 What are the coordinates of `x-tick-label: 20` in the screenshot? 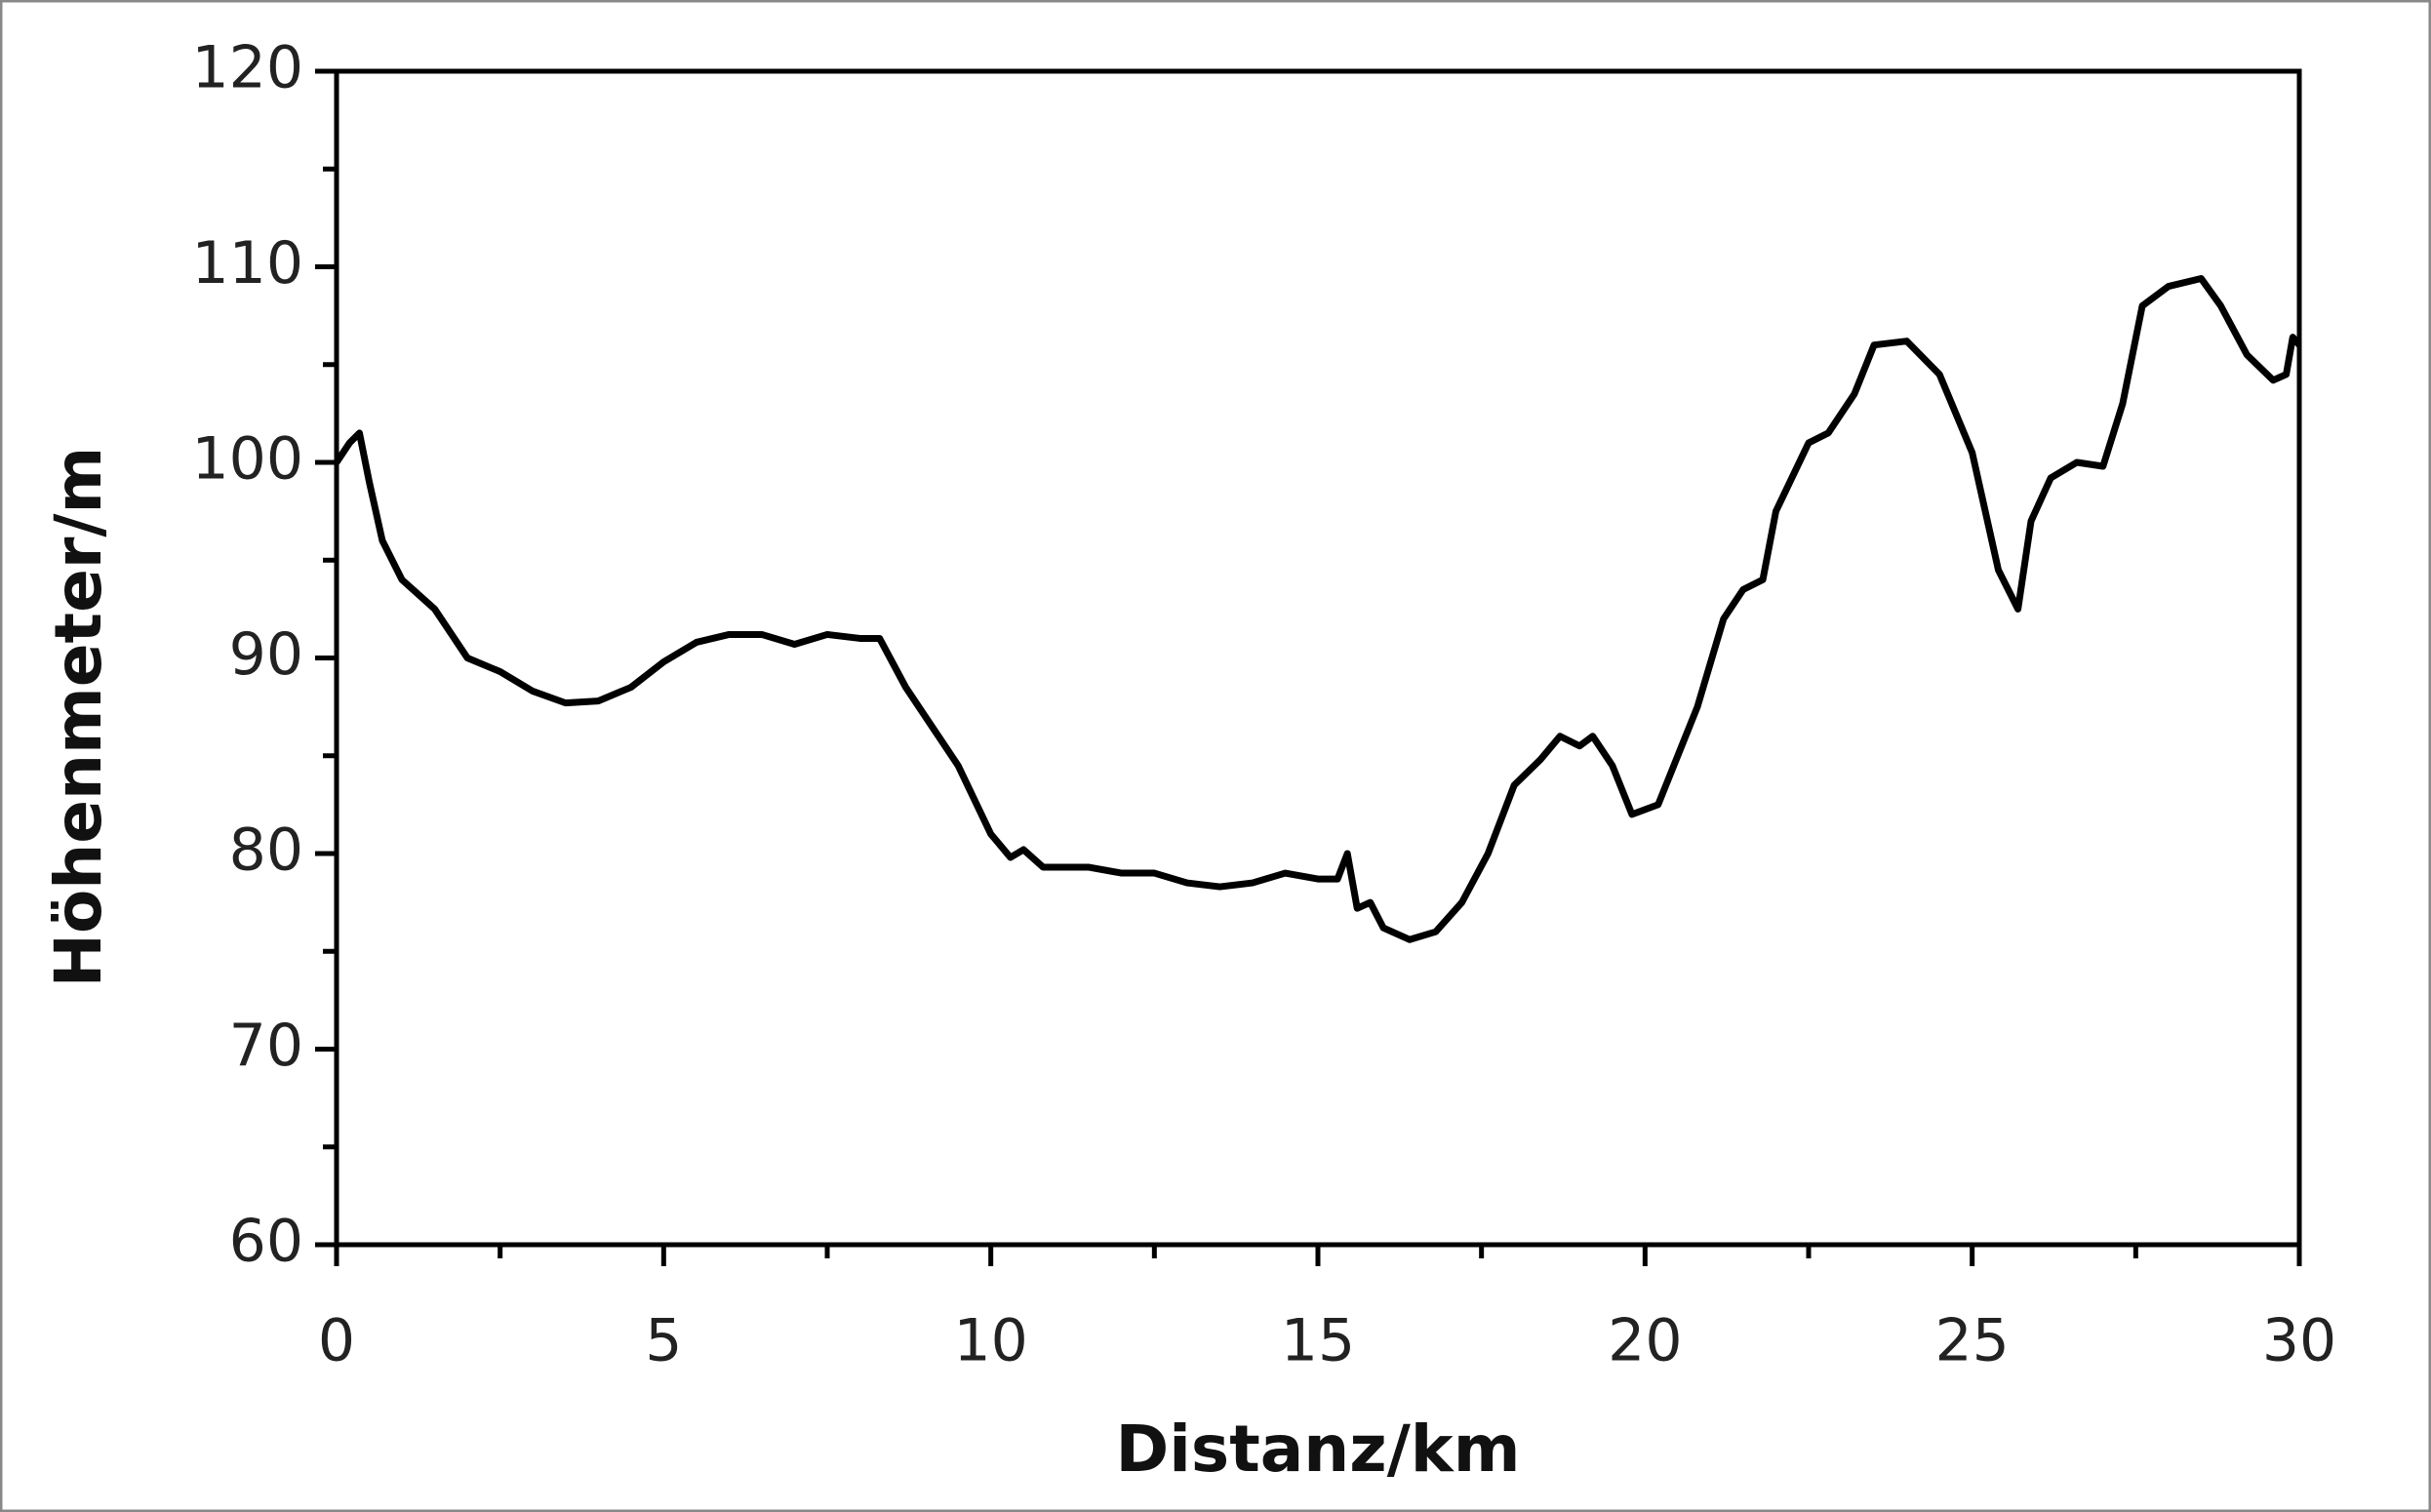 It's located at (1645, 1341).